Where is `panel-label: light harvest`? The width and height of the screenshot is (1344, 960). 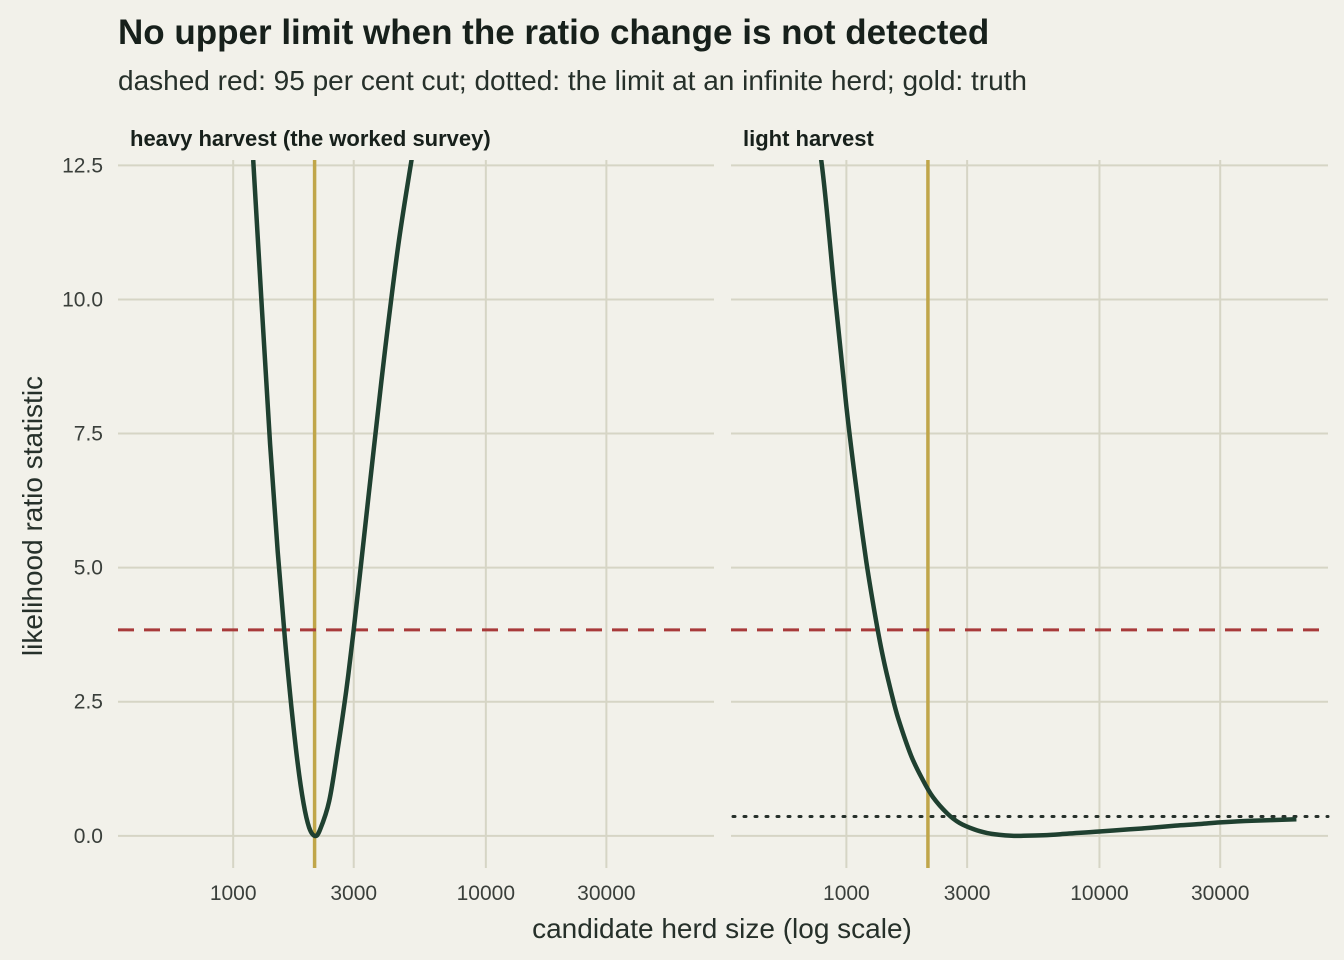 panel-label: light harvest is located at coordinates (808, 138).